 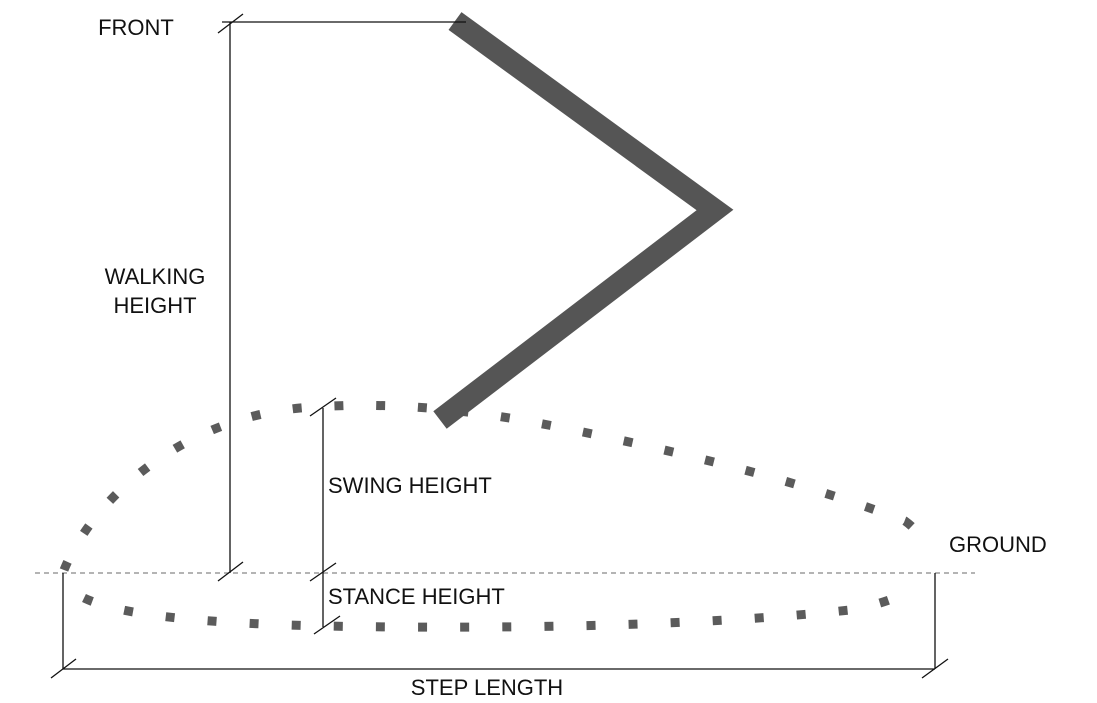 What do you see at coordinates (327, 625) in the screenshot?
I see `stance-height-bottom-tick` at bounding box center [327, 625].